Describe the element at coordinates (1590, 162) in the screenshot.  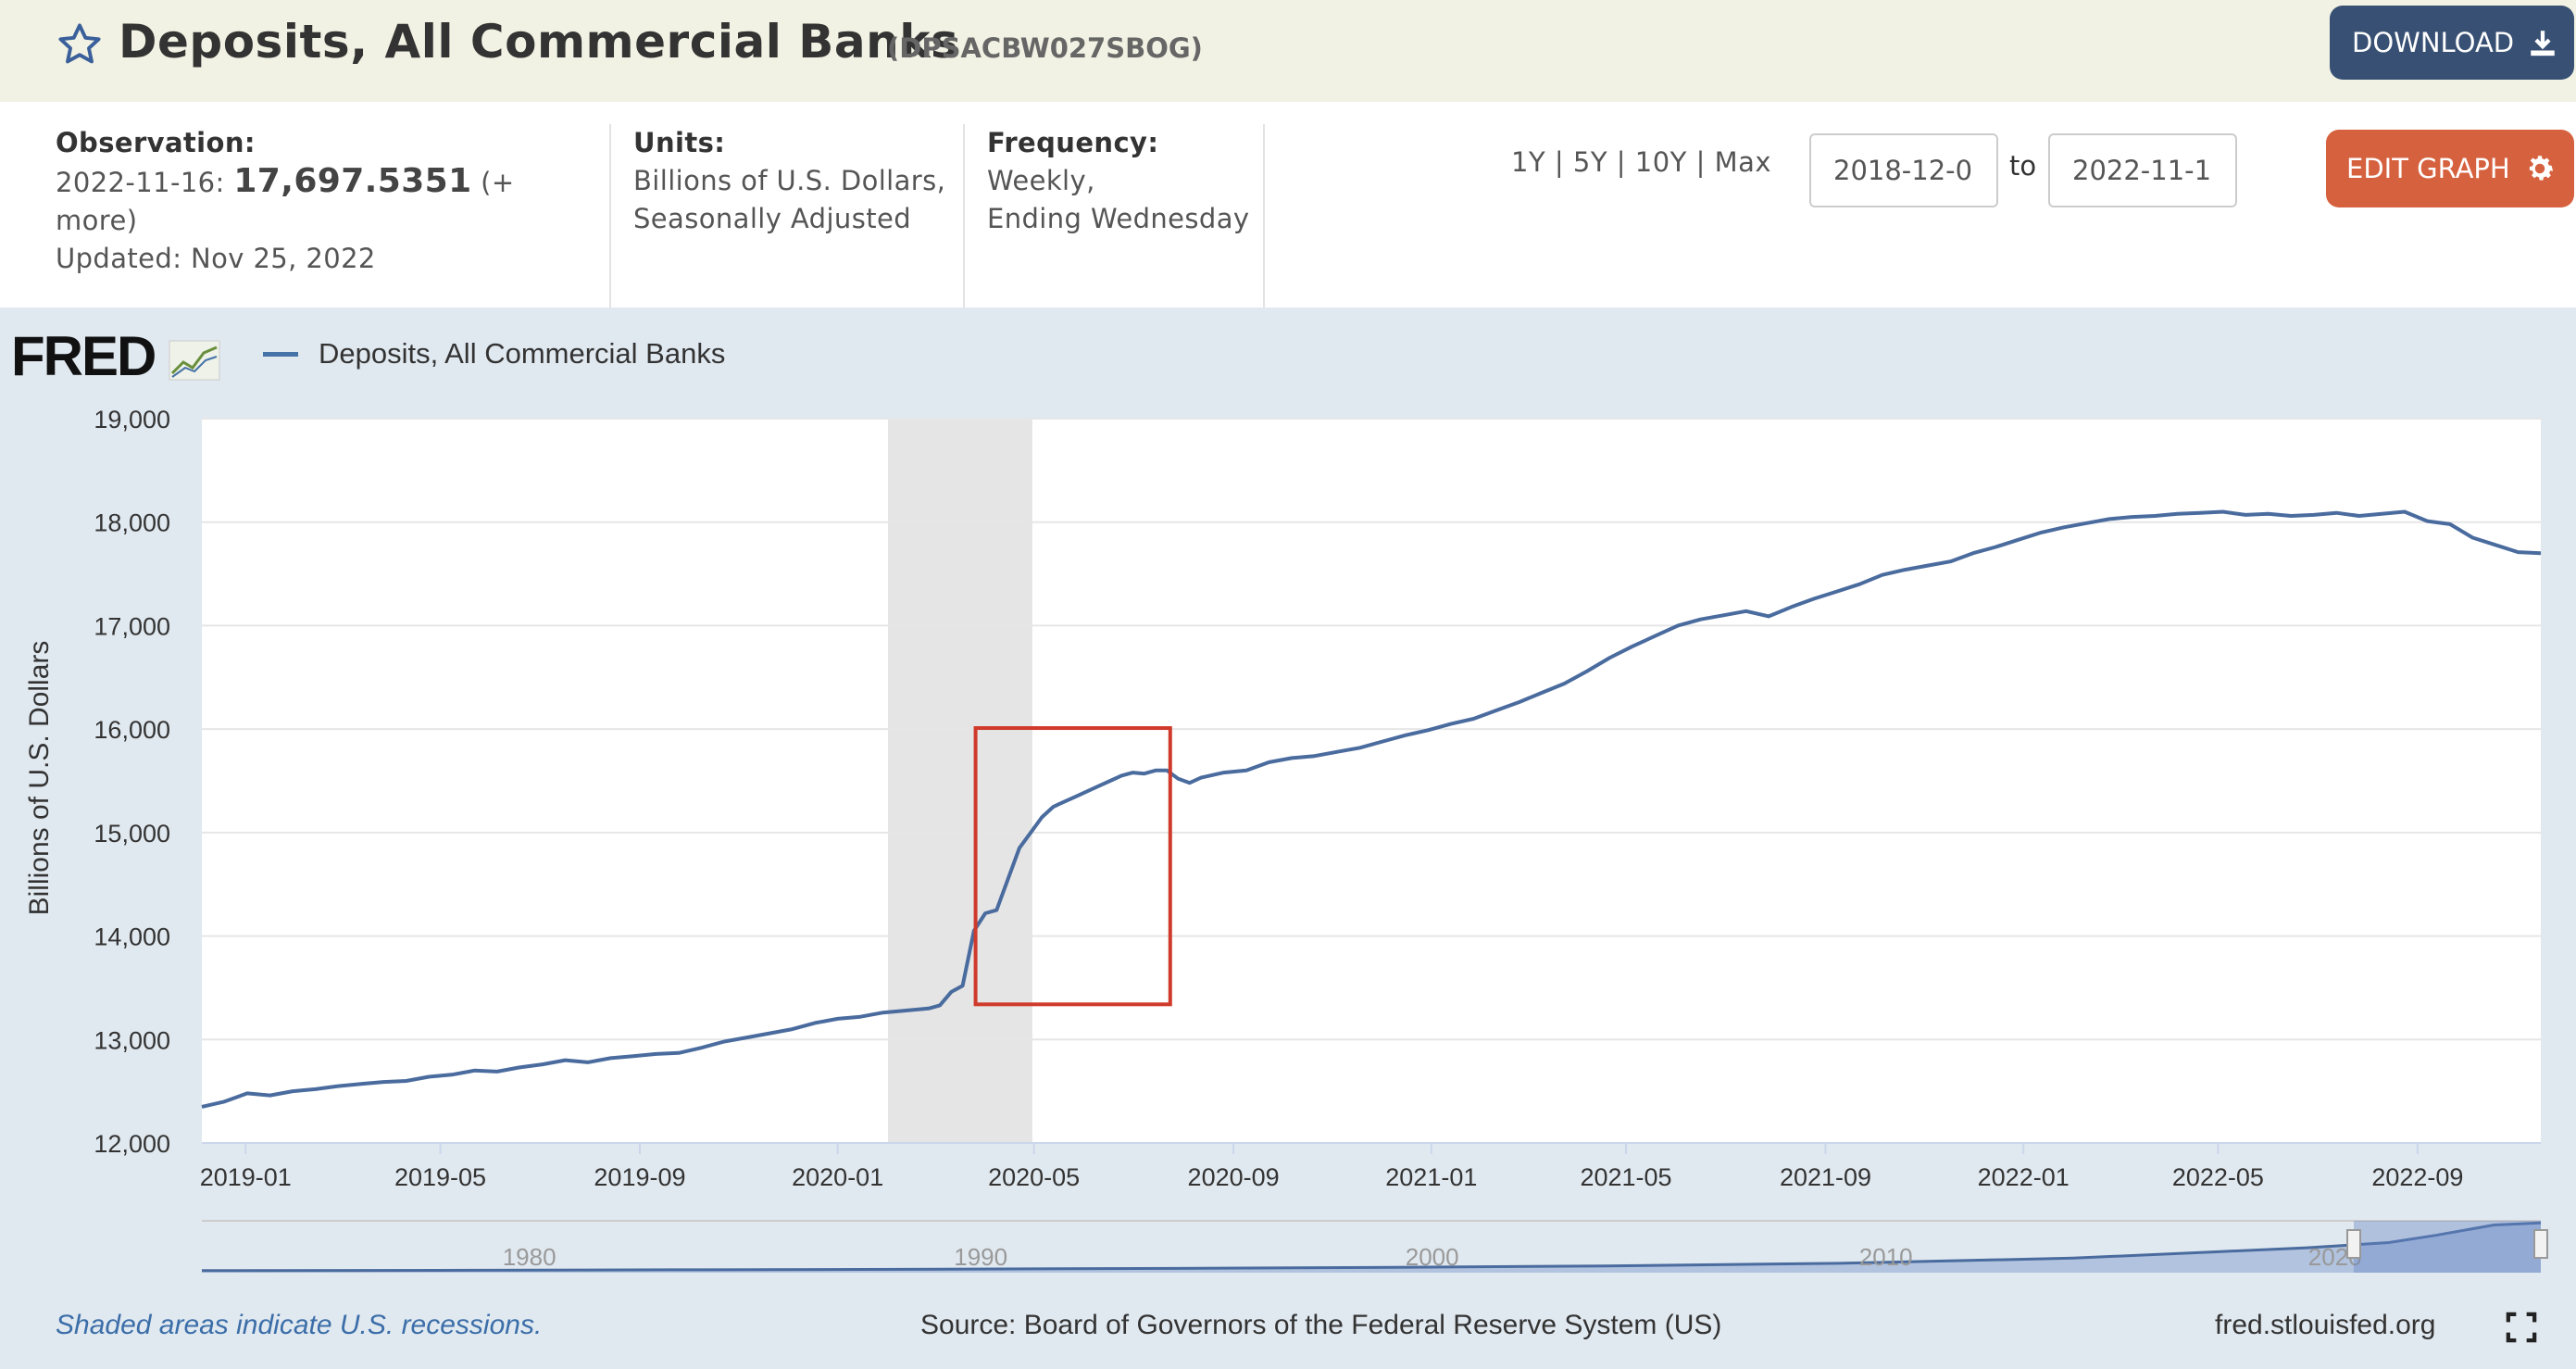
I see `range-5y: 5Y` at that location.